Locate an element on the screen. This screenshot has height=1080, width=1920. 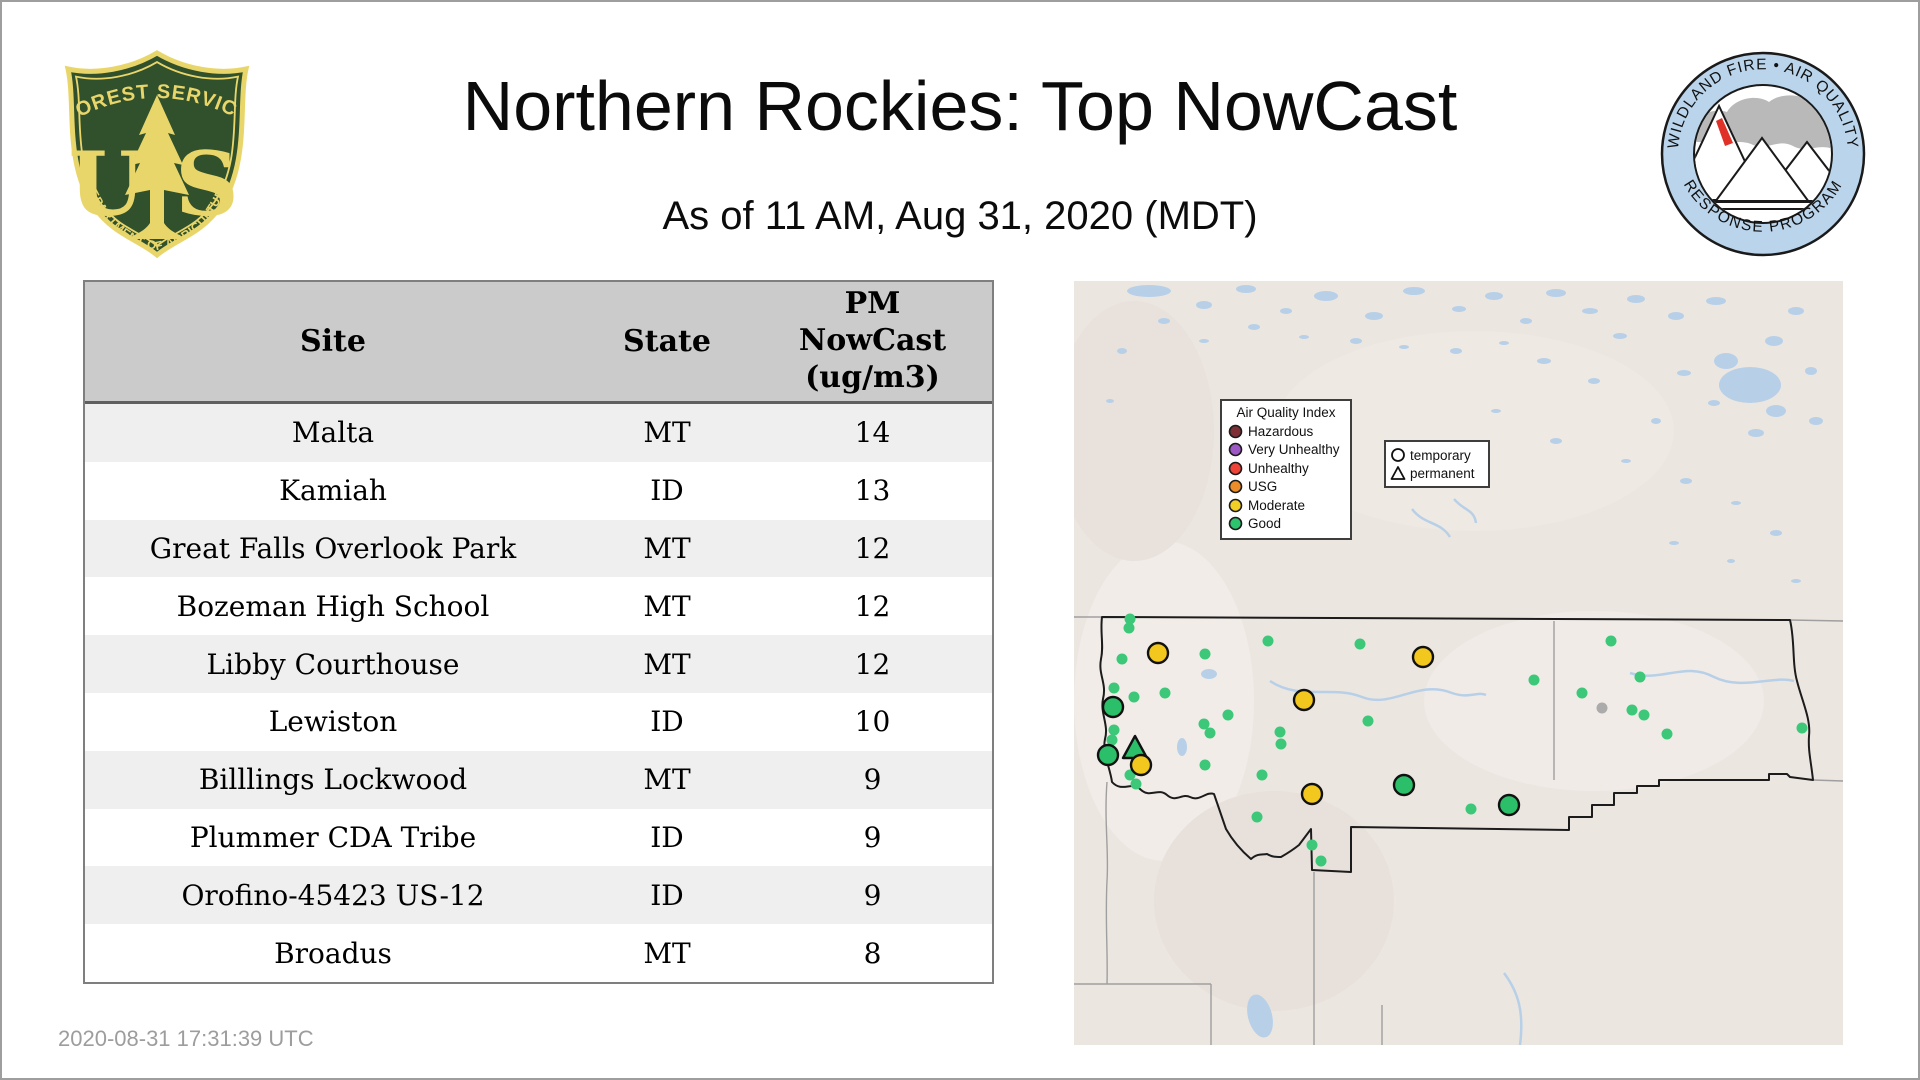
value-cell: 14 is located at coordinates (872, 433).